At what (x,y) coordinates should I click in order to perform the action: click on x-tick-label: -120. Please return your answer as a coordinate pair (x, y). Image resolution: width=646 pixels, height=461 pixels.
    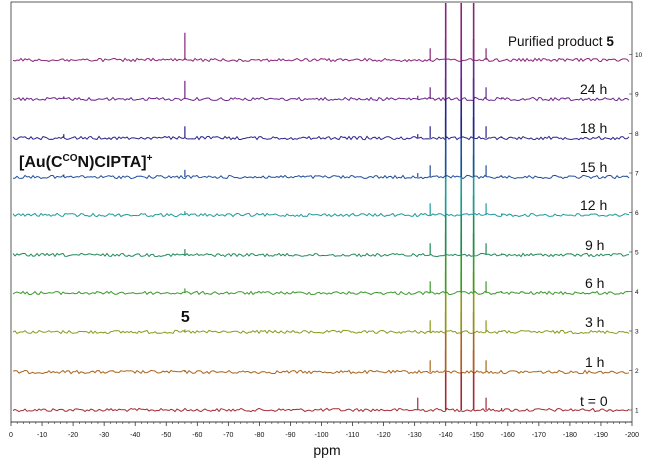
    Looking at the image, I should click on (384, 435).